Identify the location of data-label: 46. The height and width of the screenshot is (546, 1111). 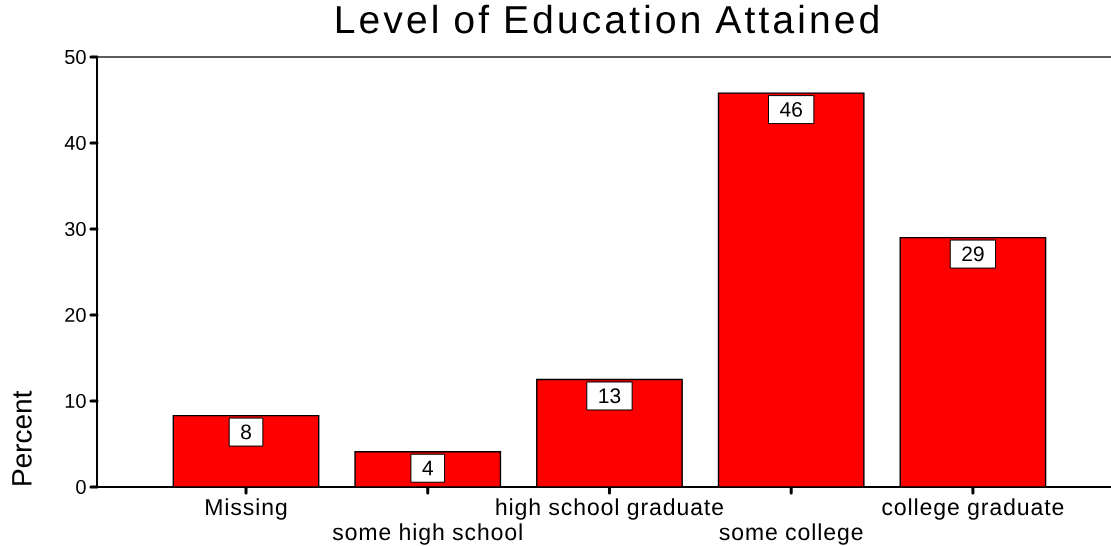
(791, 109).